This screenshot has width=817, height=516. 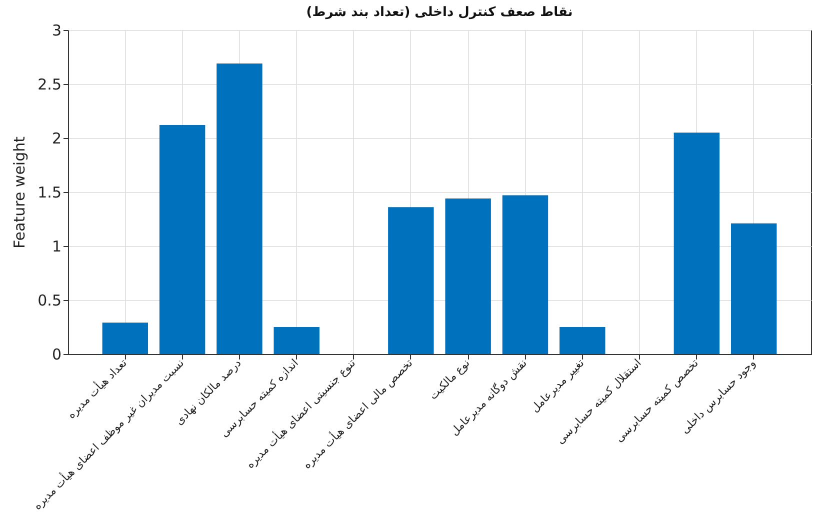 I want to click on y-tick-label: 1.5, so click(x=50, y=193).